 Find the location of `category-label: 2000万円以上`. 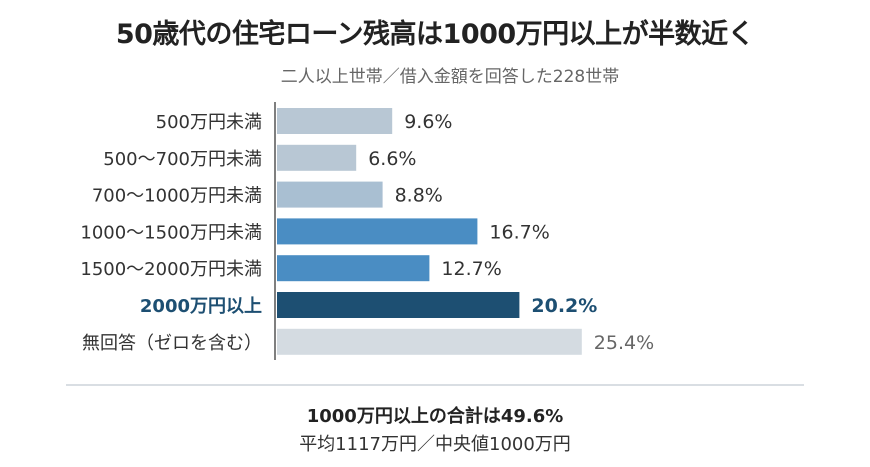

category-label: 2000万円以上 is located at coordinates (201, 306).